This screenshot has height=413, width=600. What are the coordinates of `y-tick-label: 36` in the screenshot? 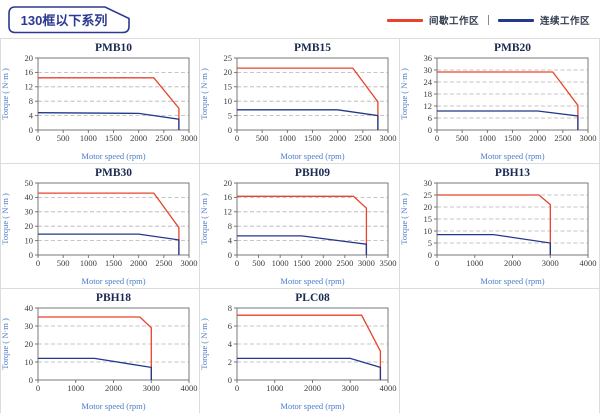 It's located at (428, 58).